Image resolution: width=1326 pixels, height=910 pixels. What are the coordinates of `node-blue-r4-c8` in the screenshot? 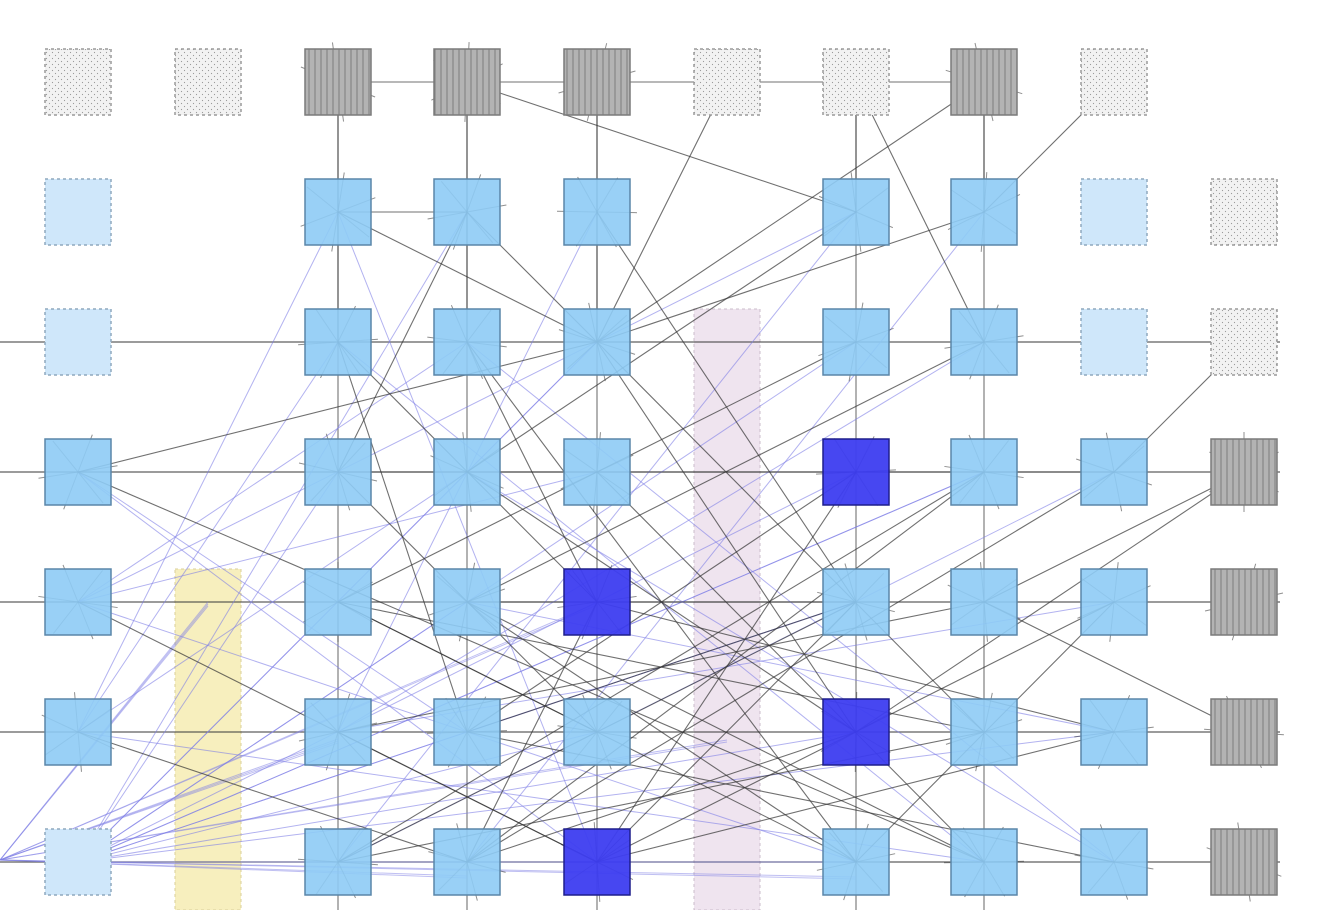 It's located at (1114, 602).